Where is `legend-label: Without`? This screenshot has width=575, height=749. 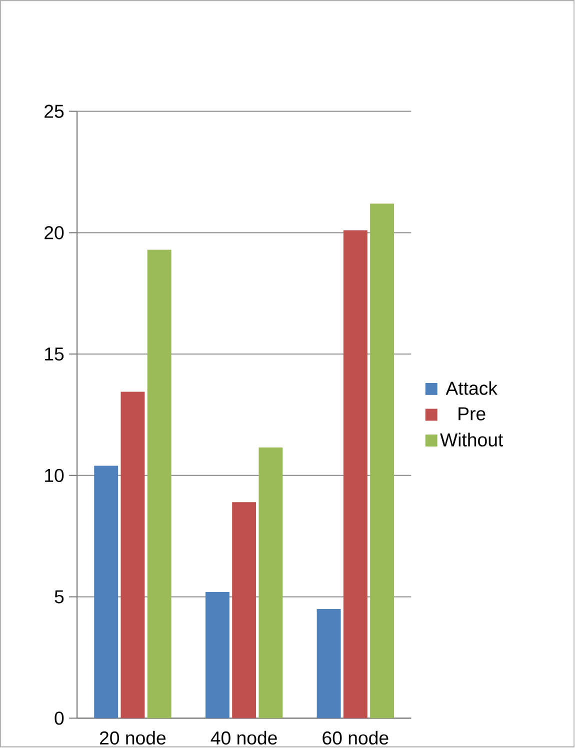 legend-label: Without is located at coordinates (472, 439).